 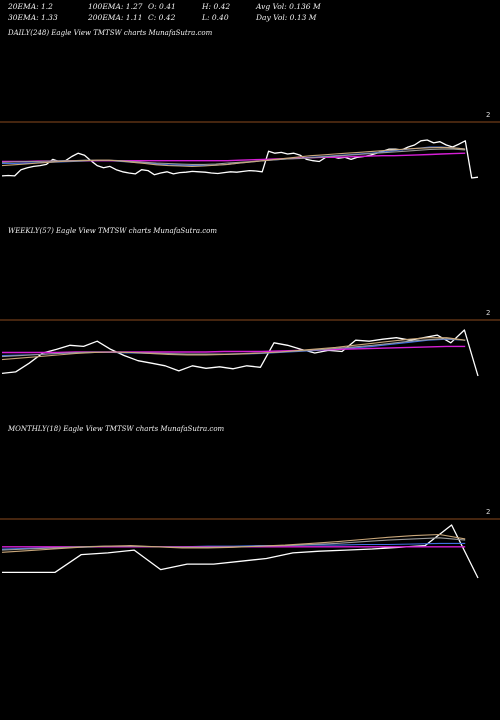 What do you see at coordinates (488, 512) in the screenshot?
I see `monthly-axis-tick-label: 2` at bounding box center [488, 512].